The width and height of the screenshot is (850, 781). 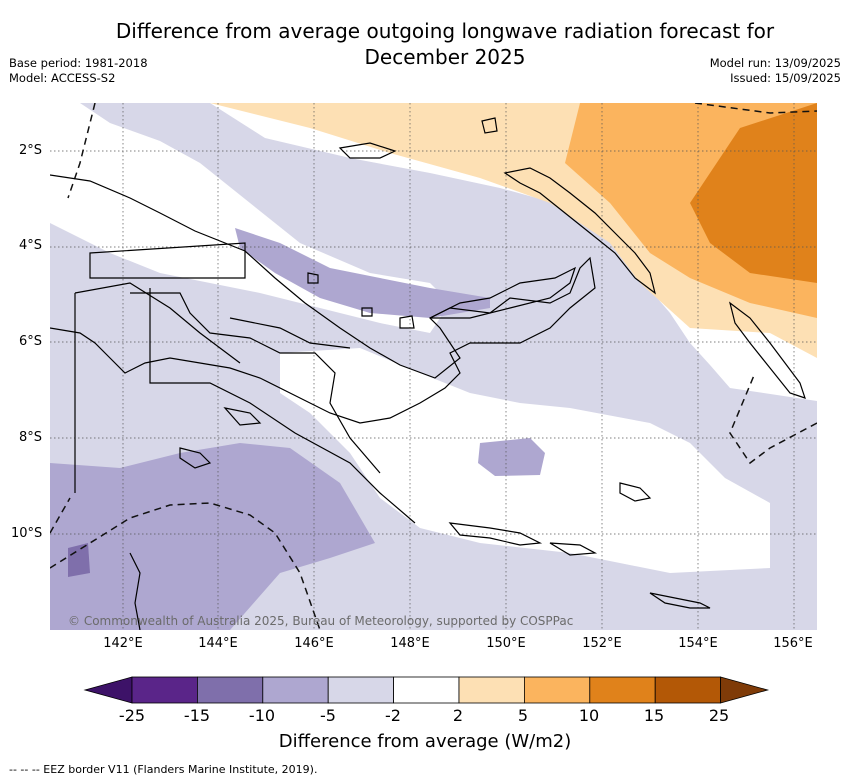 What do you see at coordinates (108, 690) in the screenshot?
I see `colorbar-extend-low` at bounding box center [108, 690].